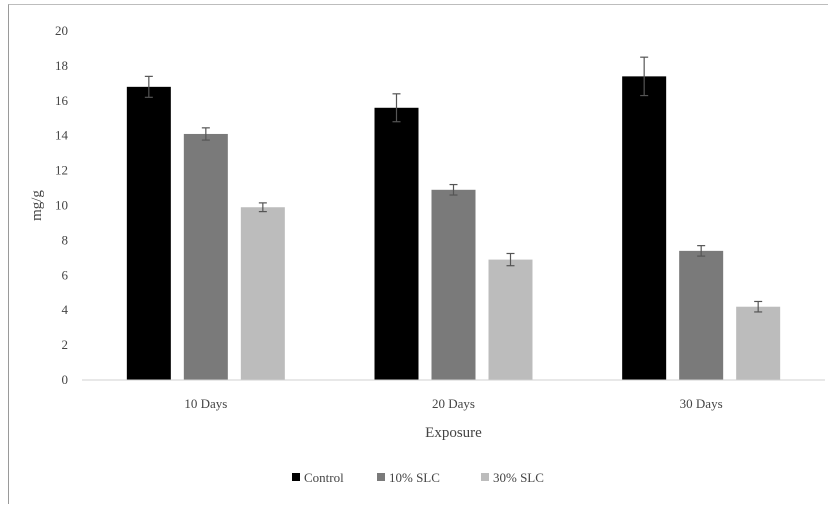 This screenshot has width=830, height=506. Describe the element at coordinates (65, 379) in the screenshot. I see `y-tick-label: 0` at that location.